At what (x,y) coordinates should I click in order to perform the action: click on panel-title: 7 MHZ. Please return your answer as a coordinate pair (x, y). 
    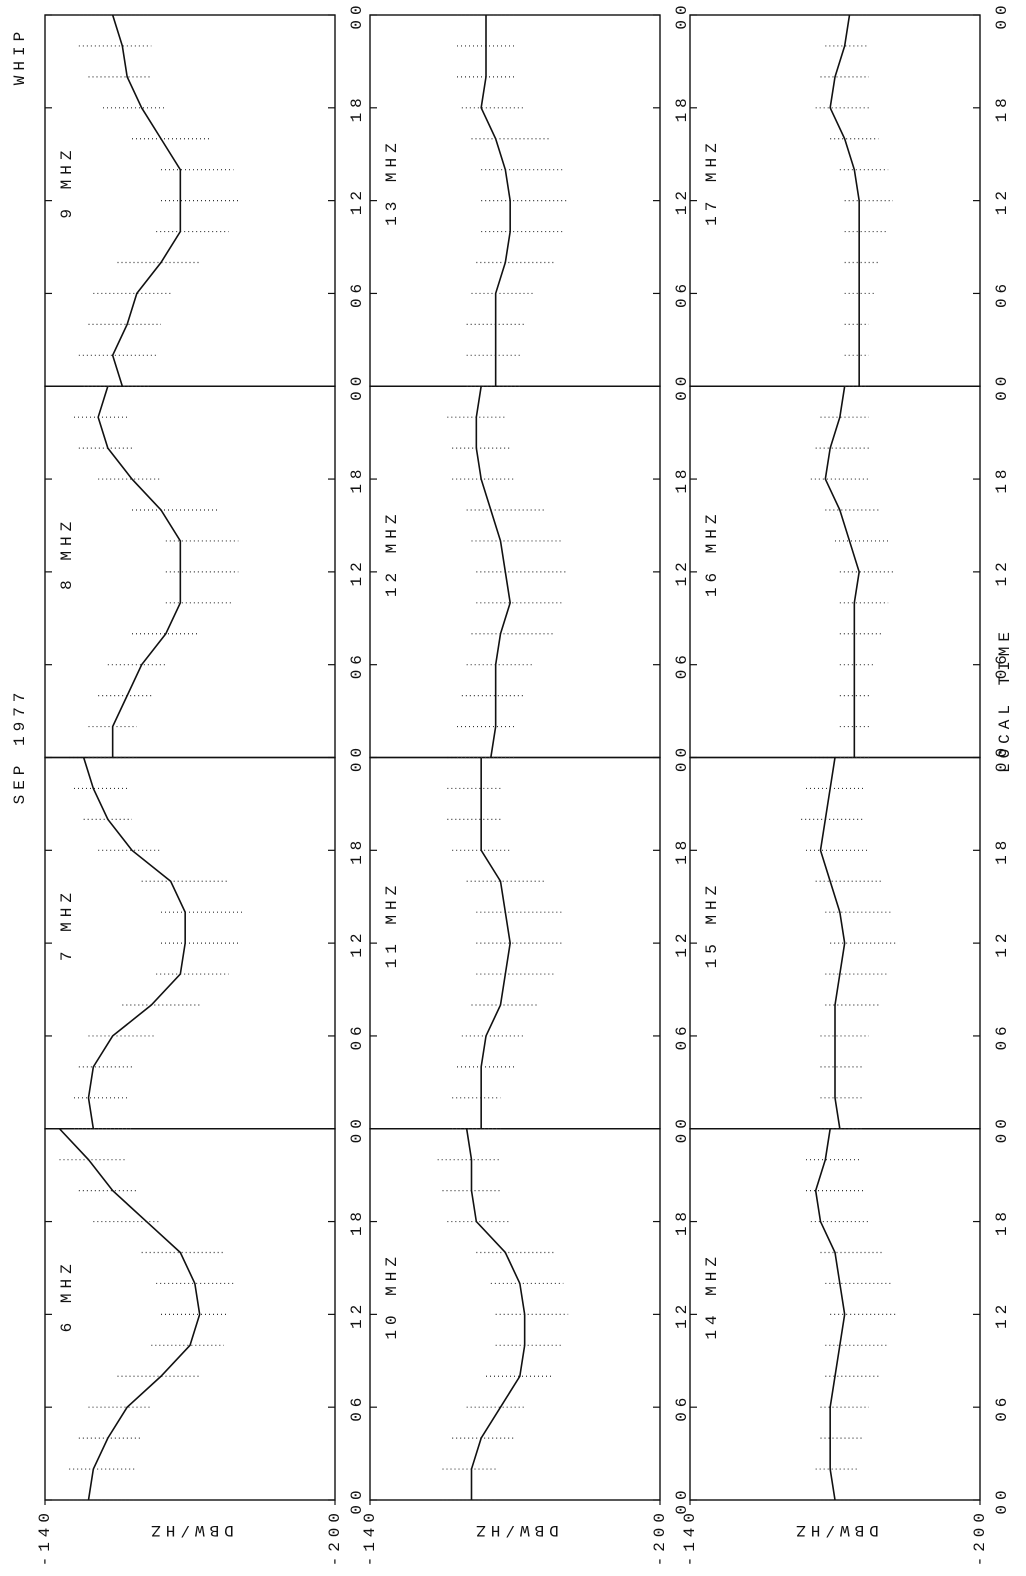
    Looking at the image, I should click on (67, 924).